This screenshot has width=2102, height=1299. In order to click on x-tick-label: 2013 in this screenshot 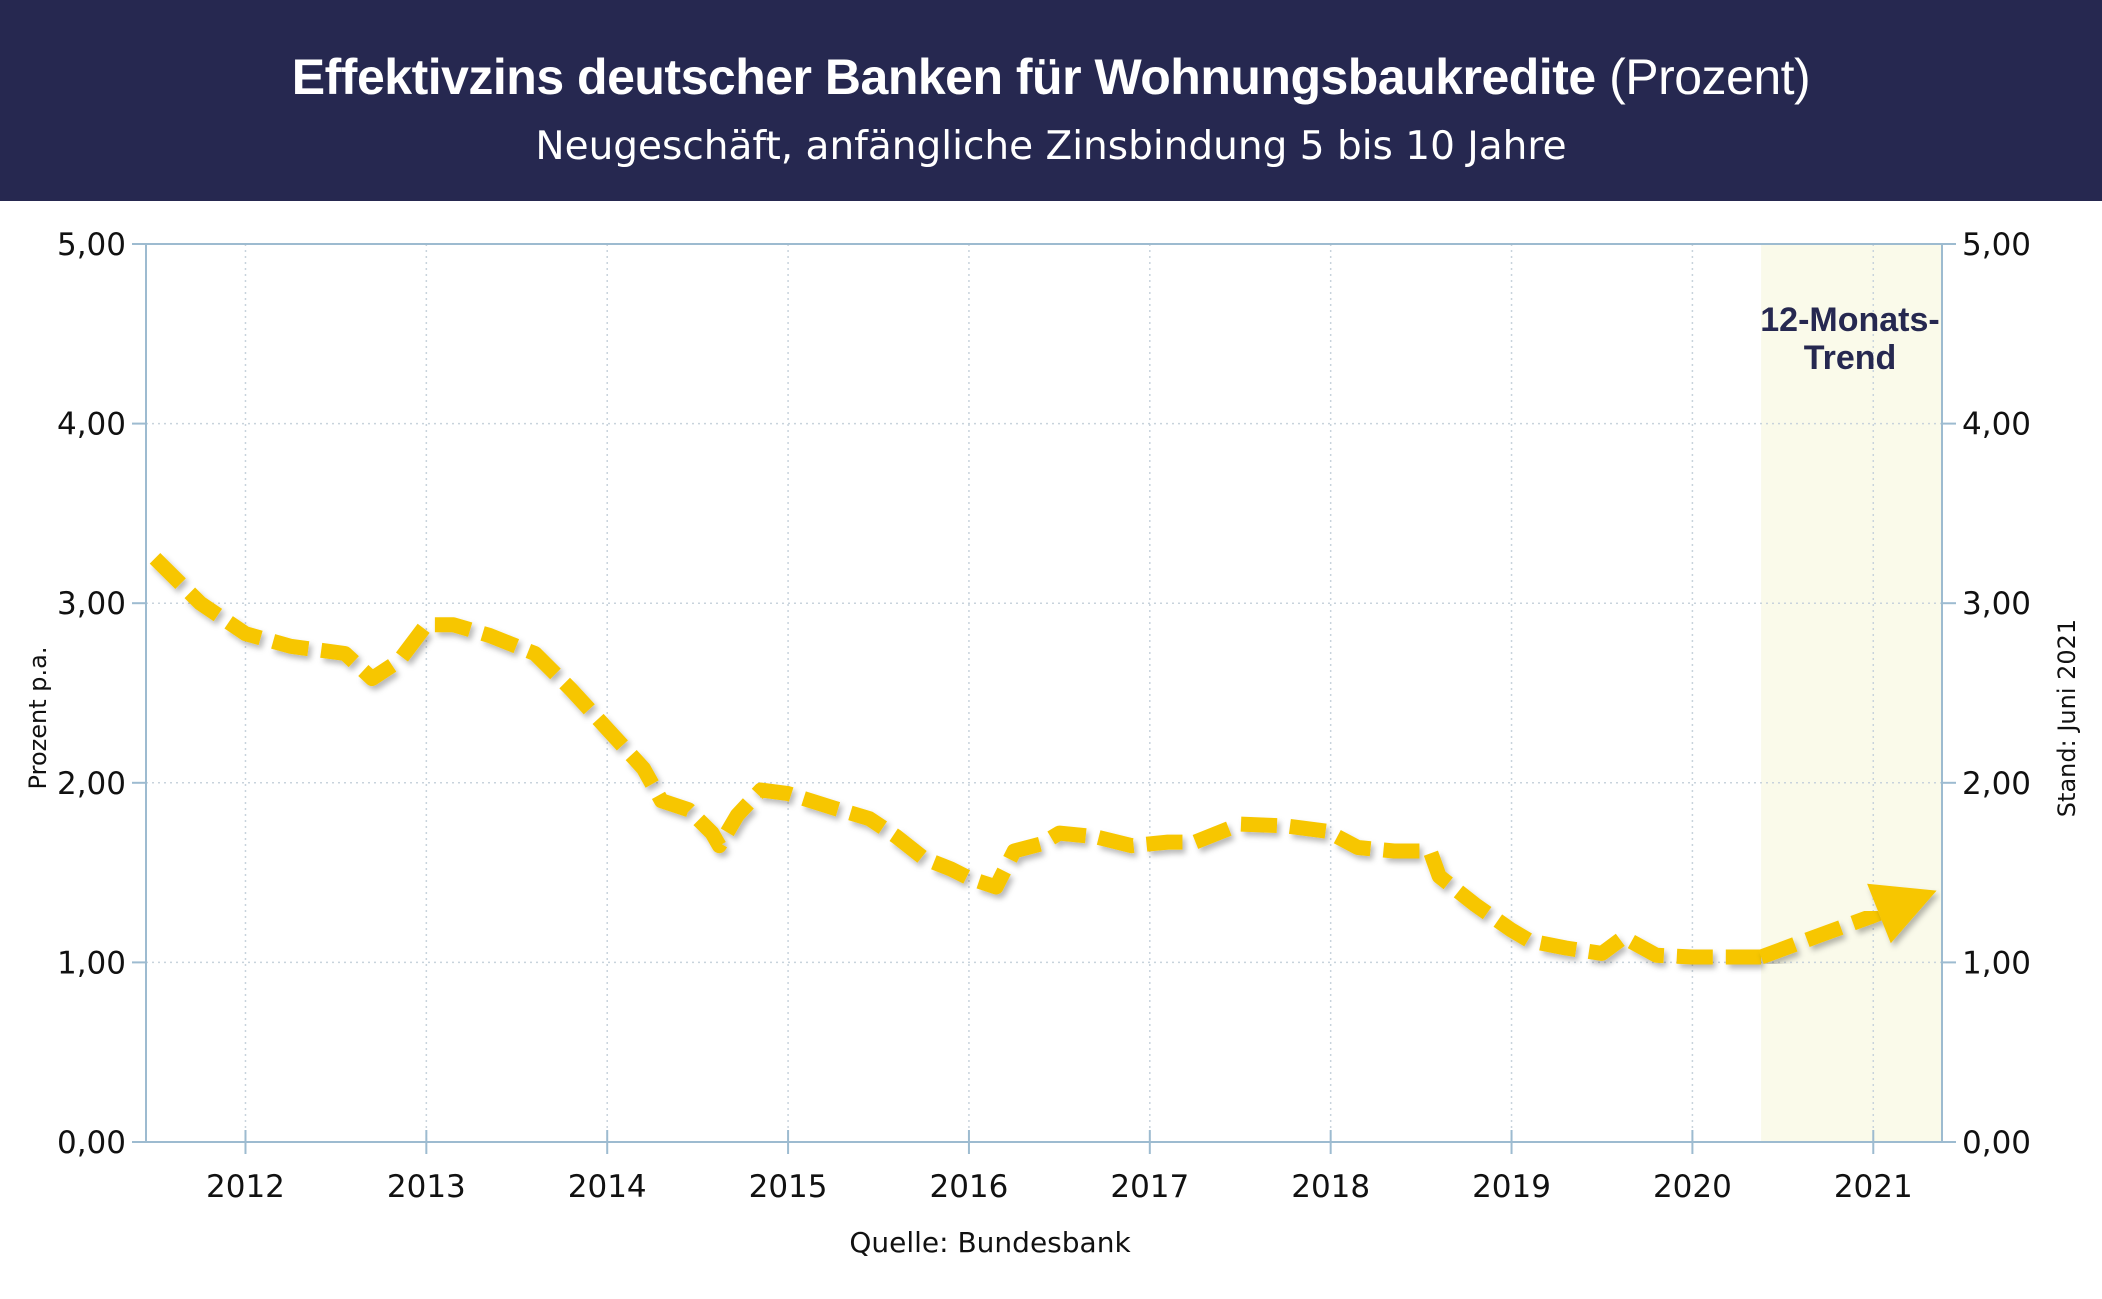, I will do `click(426, 1187)`.